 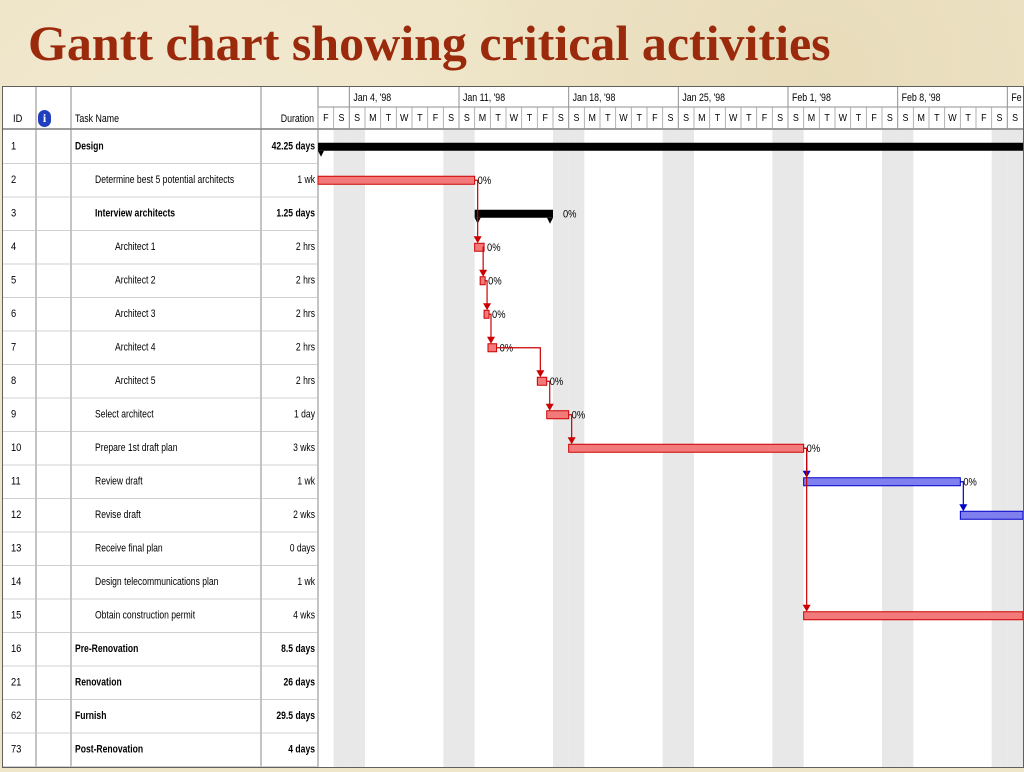 I want to click on task-duration: 8.5 days, so click(x=298, y=649).